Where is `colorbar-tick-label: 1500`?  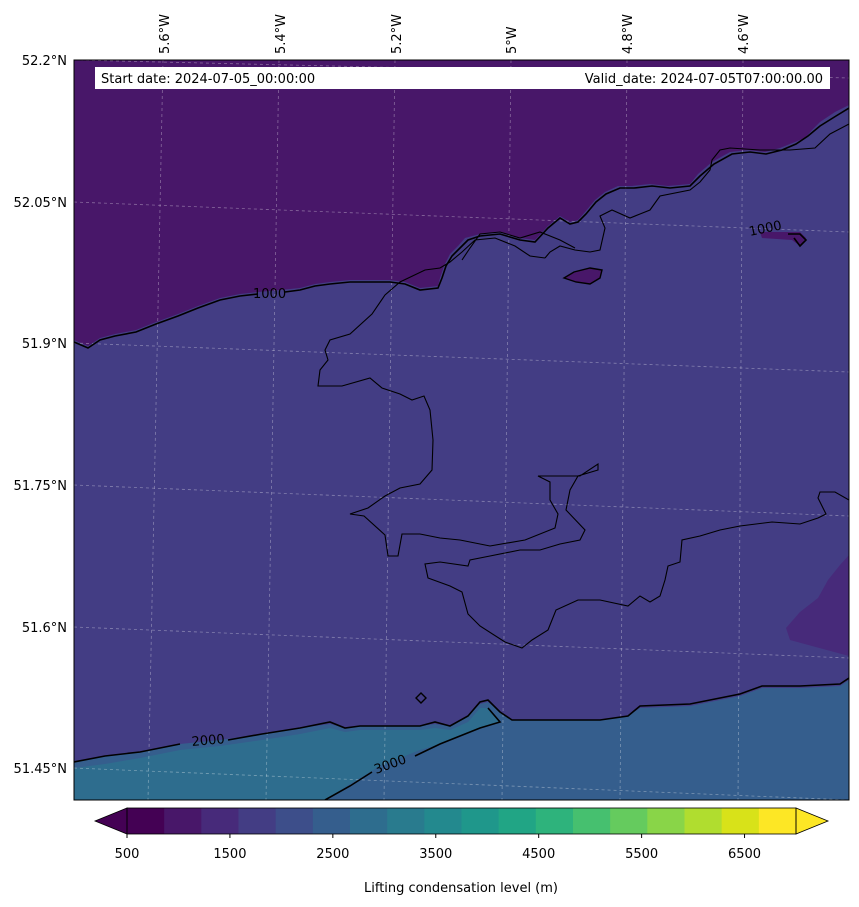
colorbar-tick-label: 1500 is located at coordinates (229, 854).